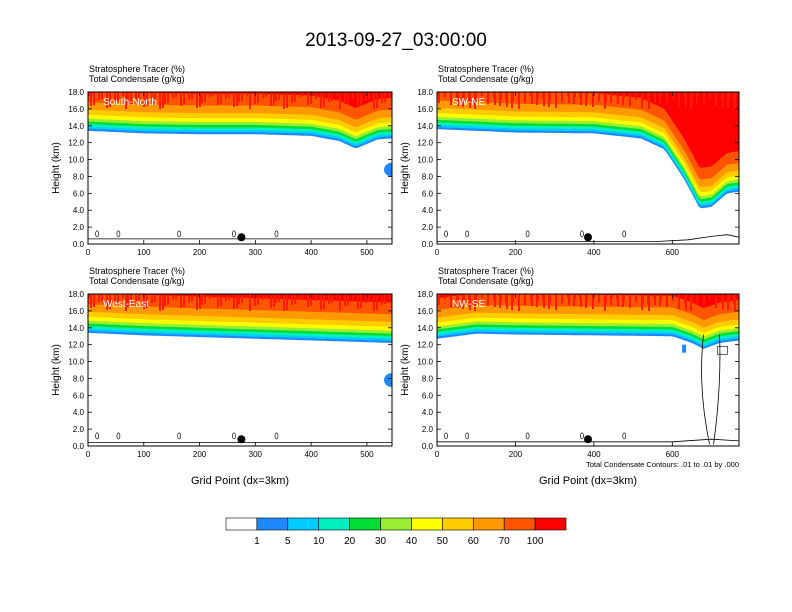  Describe the element at coordinates (256, 252) in the screenshot. I see `x-tick-label: 300` at that location.